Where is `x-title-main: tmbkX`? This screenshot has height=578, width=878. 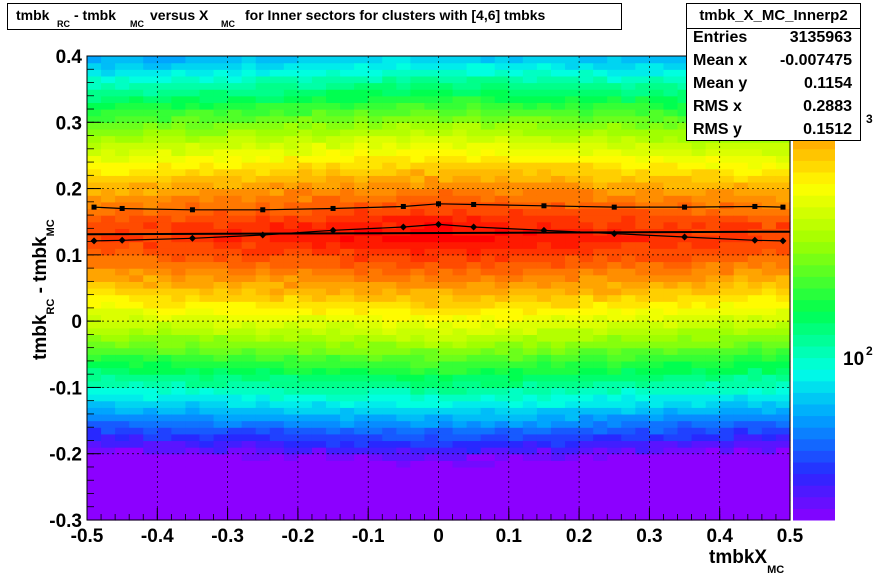
x-title-main: tmbkX is located at coordinates (738, 557).